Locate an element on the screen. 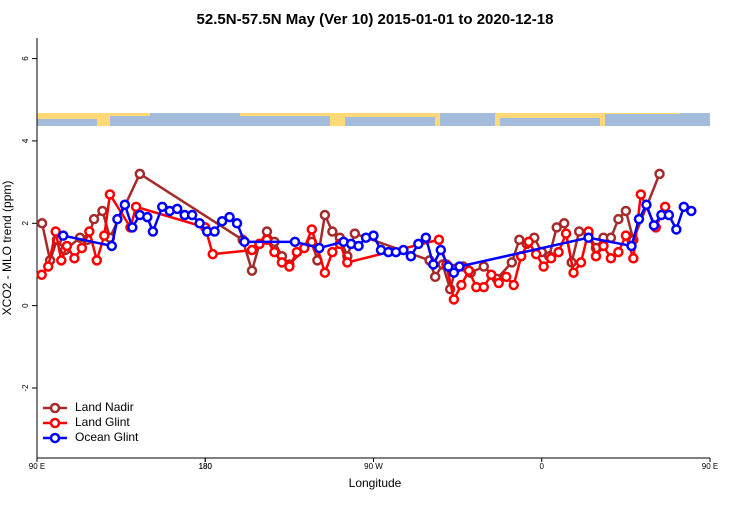 This screenshot has height=505, width=750. legend-label: Ocean Glint is located at coordinates (107, 437).